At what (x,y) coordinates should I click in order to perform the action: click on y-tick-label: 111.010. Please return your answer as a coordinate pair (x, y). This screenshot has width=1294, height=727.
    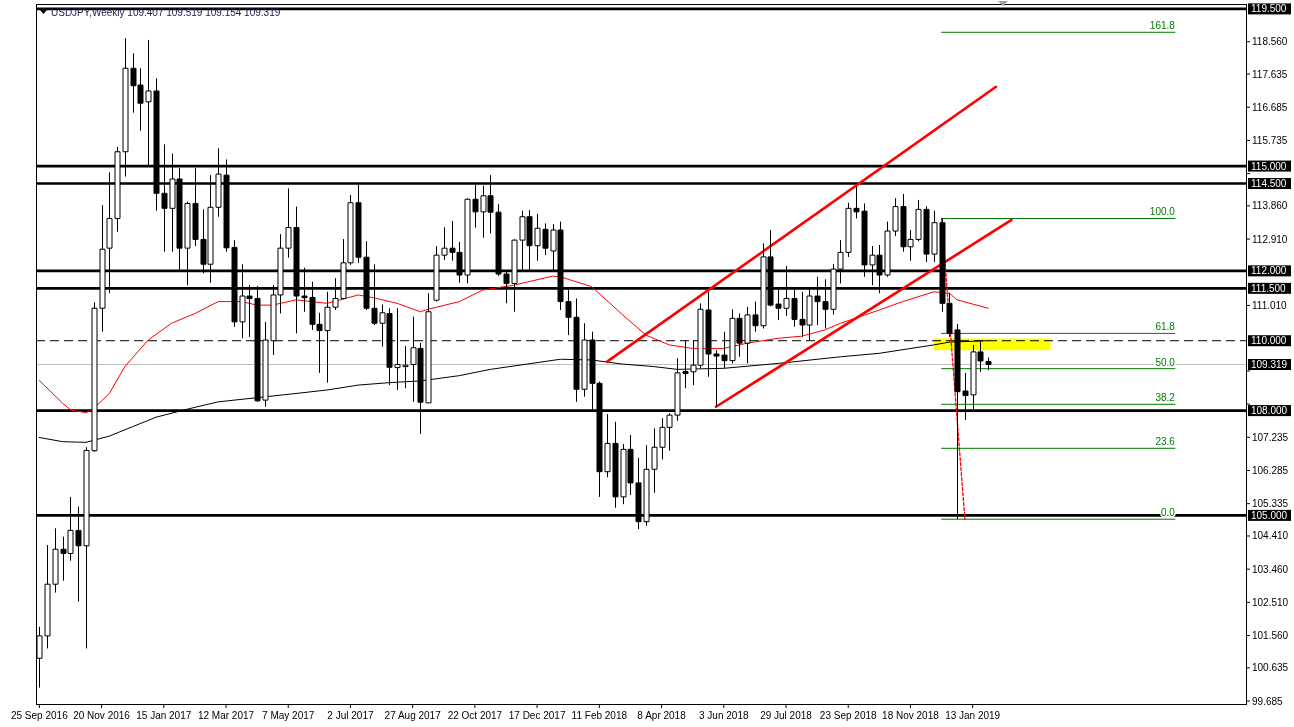
    Looking at the image, I should click on (1270, 305).